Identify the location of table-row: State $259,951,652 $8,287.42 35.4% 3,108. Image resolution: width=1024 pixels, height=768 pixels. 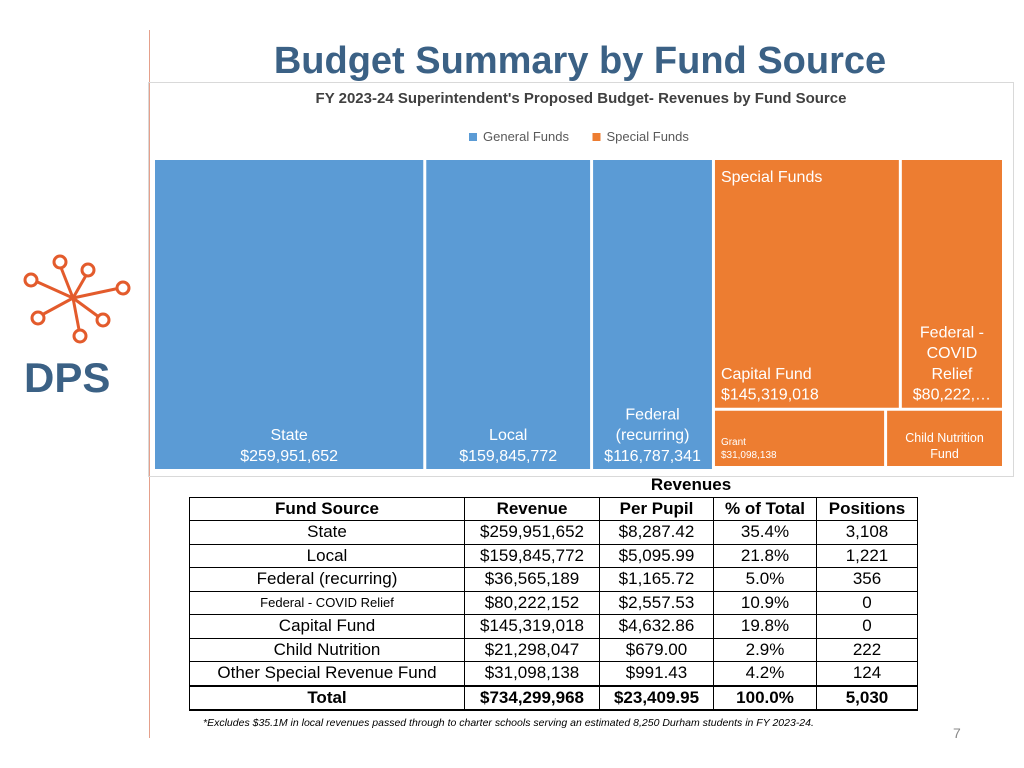
(553, 532).